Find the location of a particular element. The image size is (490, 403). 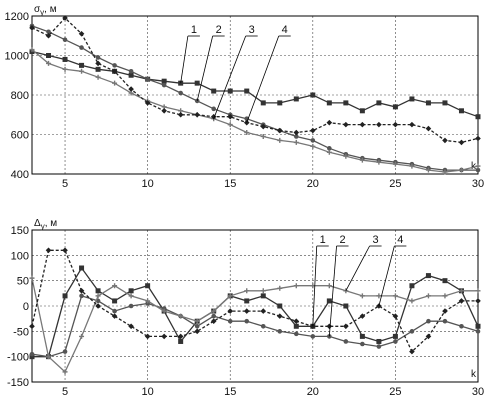

curve-label-3: 3 is located at coordinates (376, 240).